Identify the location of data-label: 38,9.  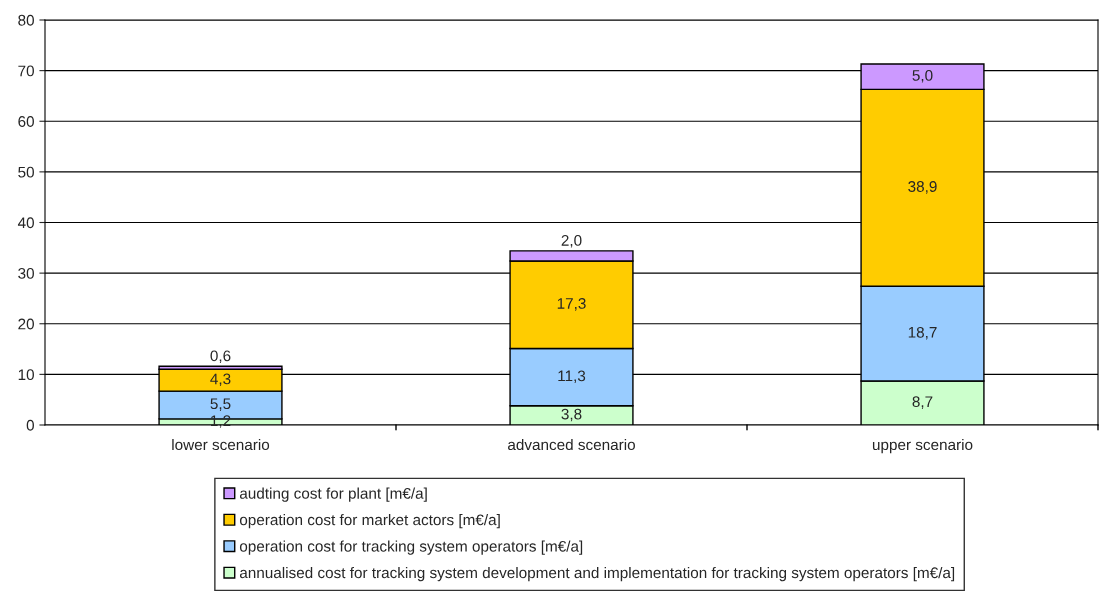
(922, 187).